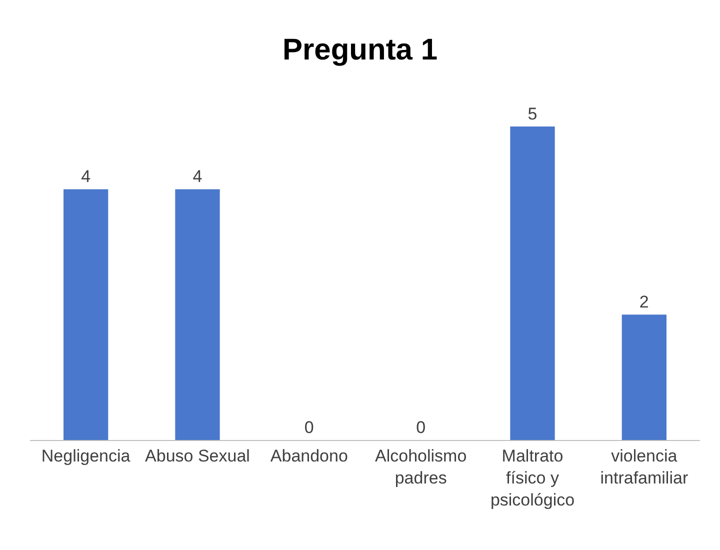 The height and width of the screenshot is (550, 720). Describe the element at coordinates (644, 467) in the screenshot. I see `x-tick-label: violencia intrafamiliar` at that location.